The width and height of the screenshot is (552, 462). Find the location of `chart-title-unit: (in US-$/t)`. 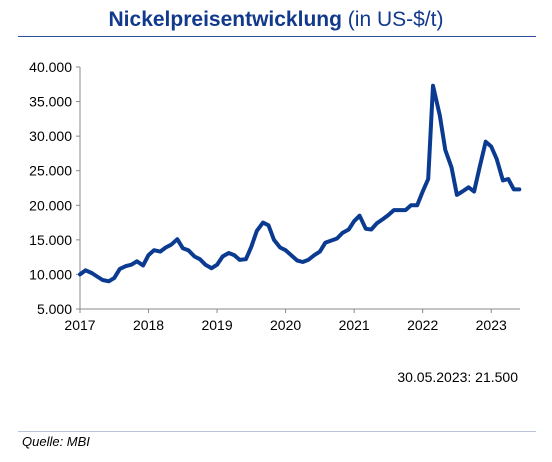

chart-title-unit: (in US-$/t) is located at coordinates (395, 19).